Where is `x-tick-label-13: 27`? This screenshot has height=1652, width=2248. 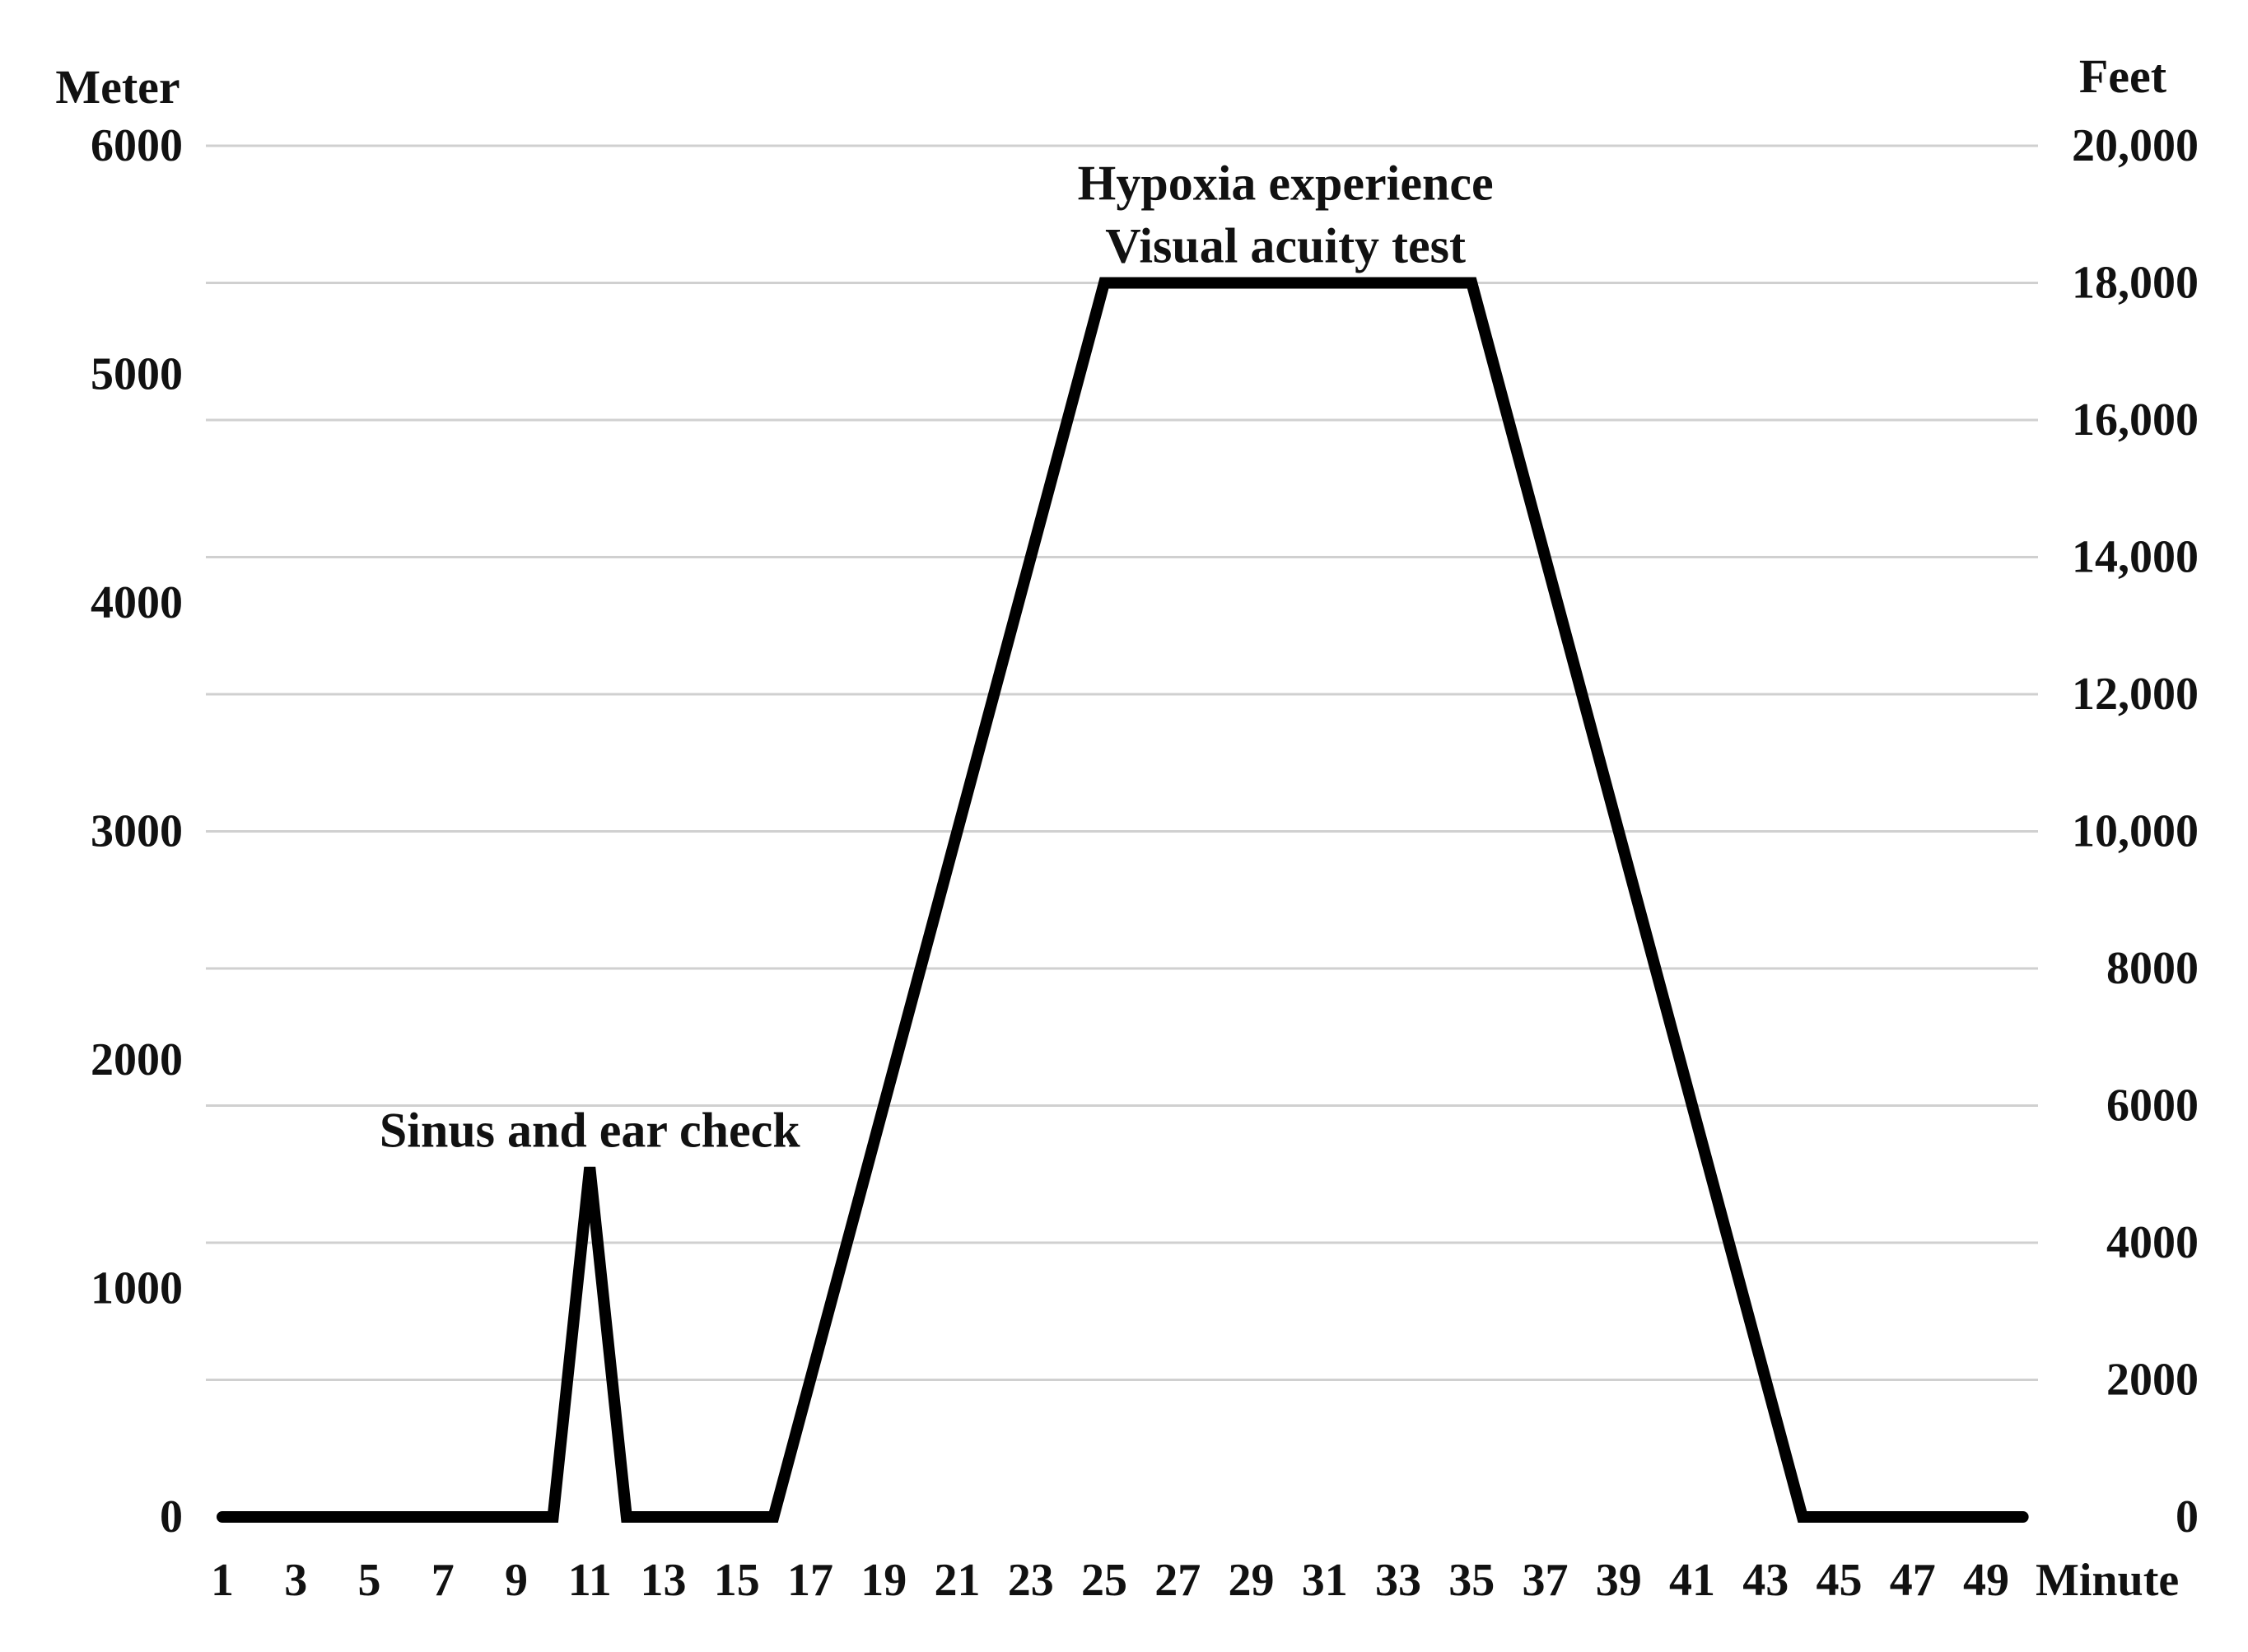
x-tick-label-13: 27 is located at coordinates (1177, 1580).